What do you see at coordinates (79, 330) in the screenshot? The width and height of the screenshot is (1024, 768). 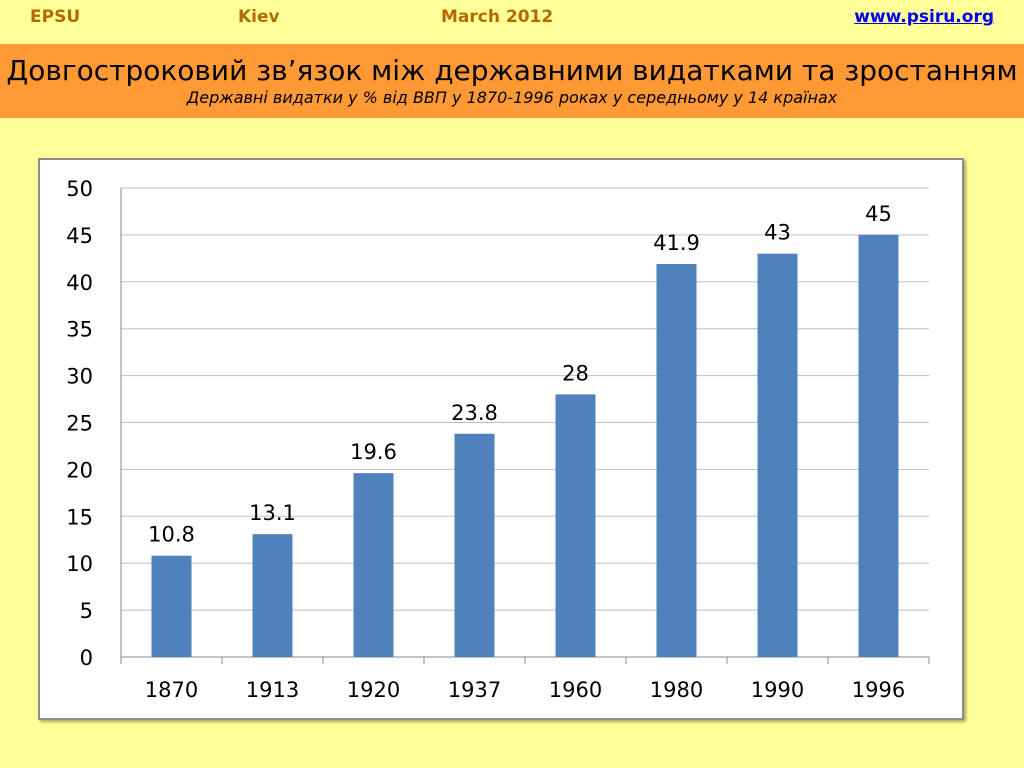 I see `y-tick-label: 35` at bounding box center [79, 330].